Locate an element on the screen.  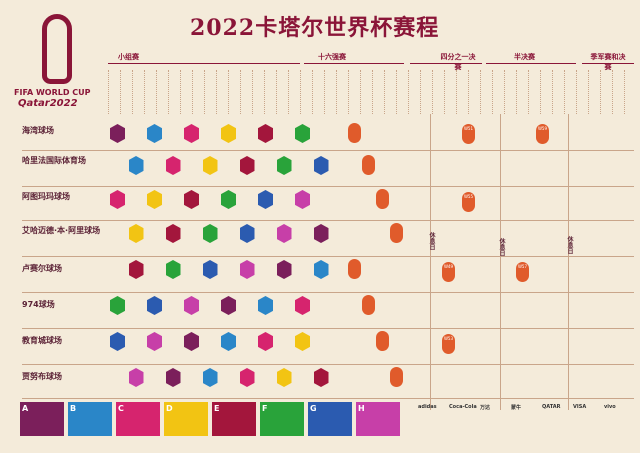
venue-label: 海湾球场 is located at coordinates (38, 130).